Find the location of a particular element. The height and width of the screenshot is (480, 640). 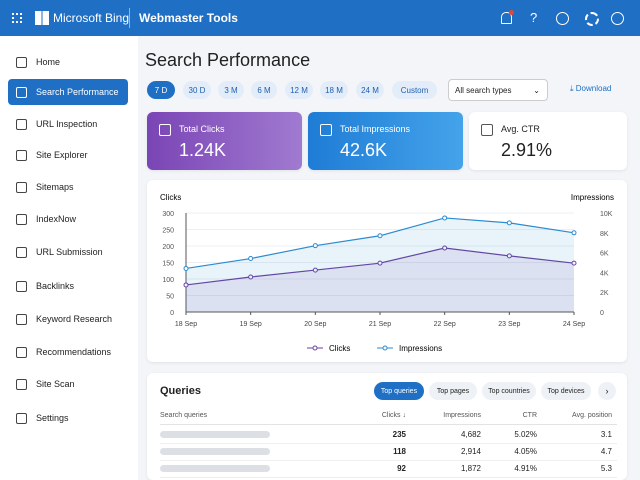

column-header: CTR is located at coordinates (529, 415).